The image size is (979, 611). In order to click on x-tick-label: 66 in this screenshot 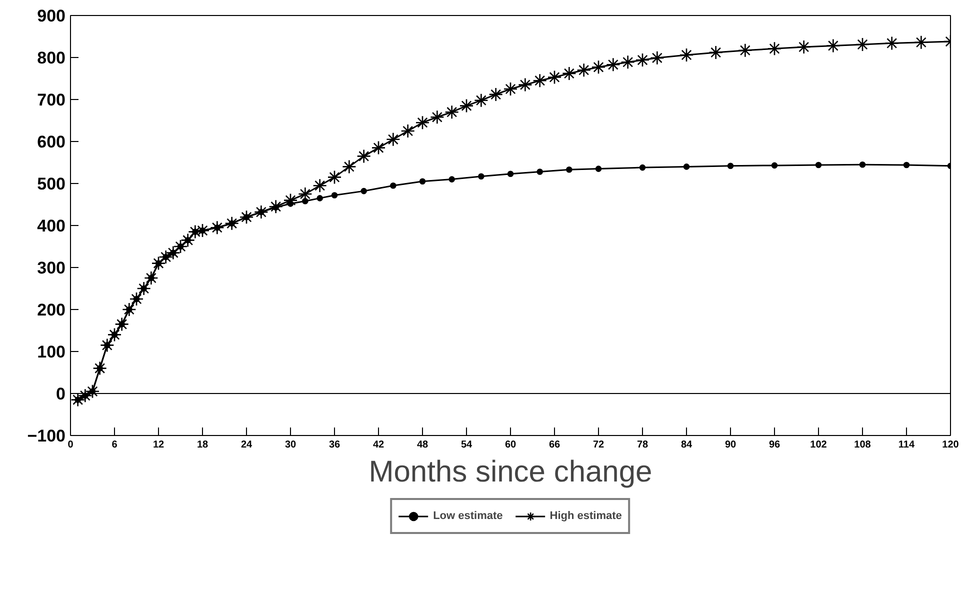, I will do `click(554, 445)`.